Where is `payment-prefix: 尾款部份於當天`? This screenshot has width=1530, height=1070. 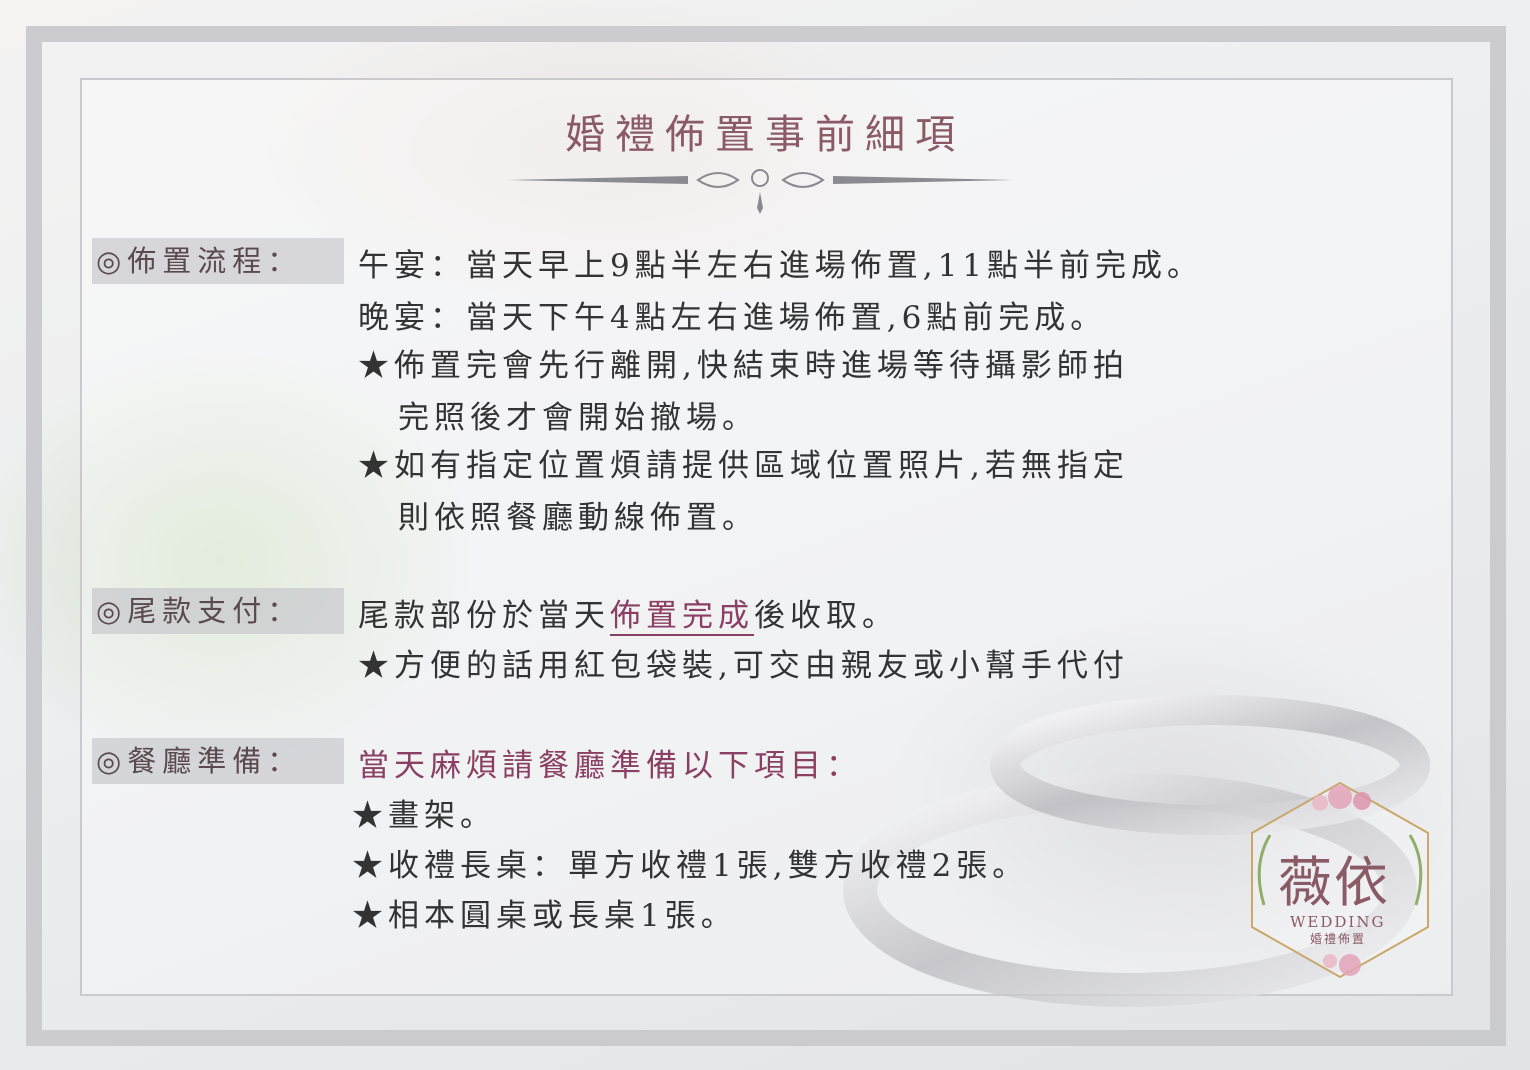
payment-prefix: 尾款部份於當天 is located at coordinates (484, 616).